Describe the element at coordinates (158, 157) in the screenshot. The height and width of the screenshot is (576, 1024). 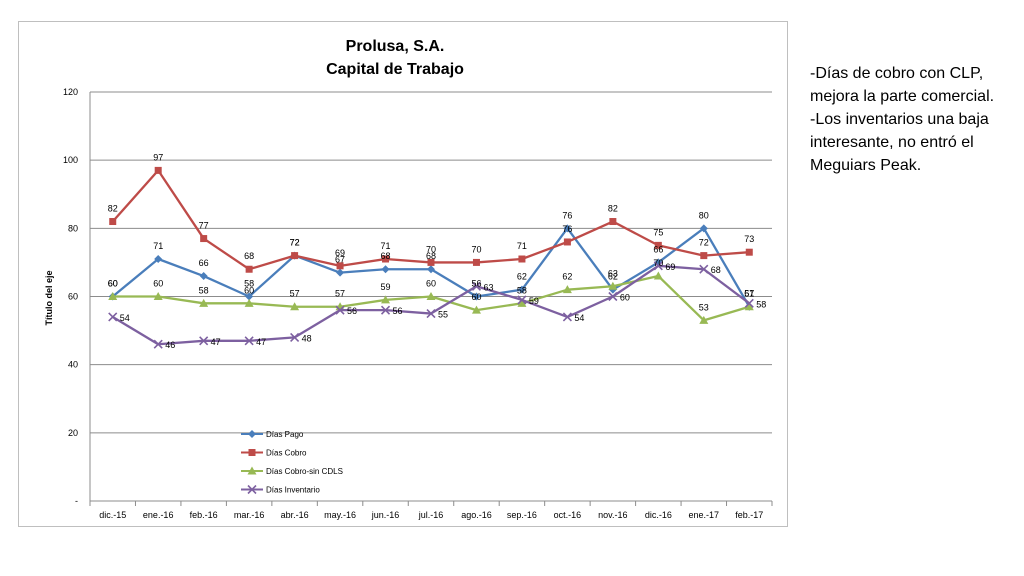
I see `data-label: 97` at that location.